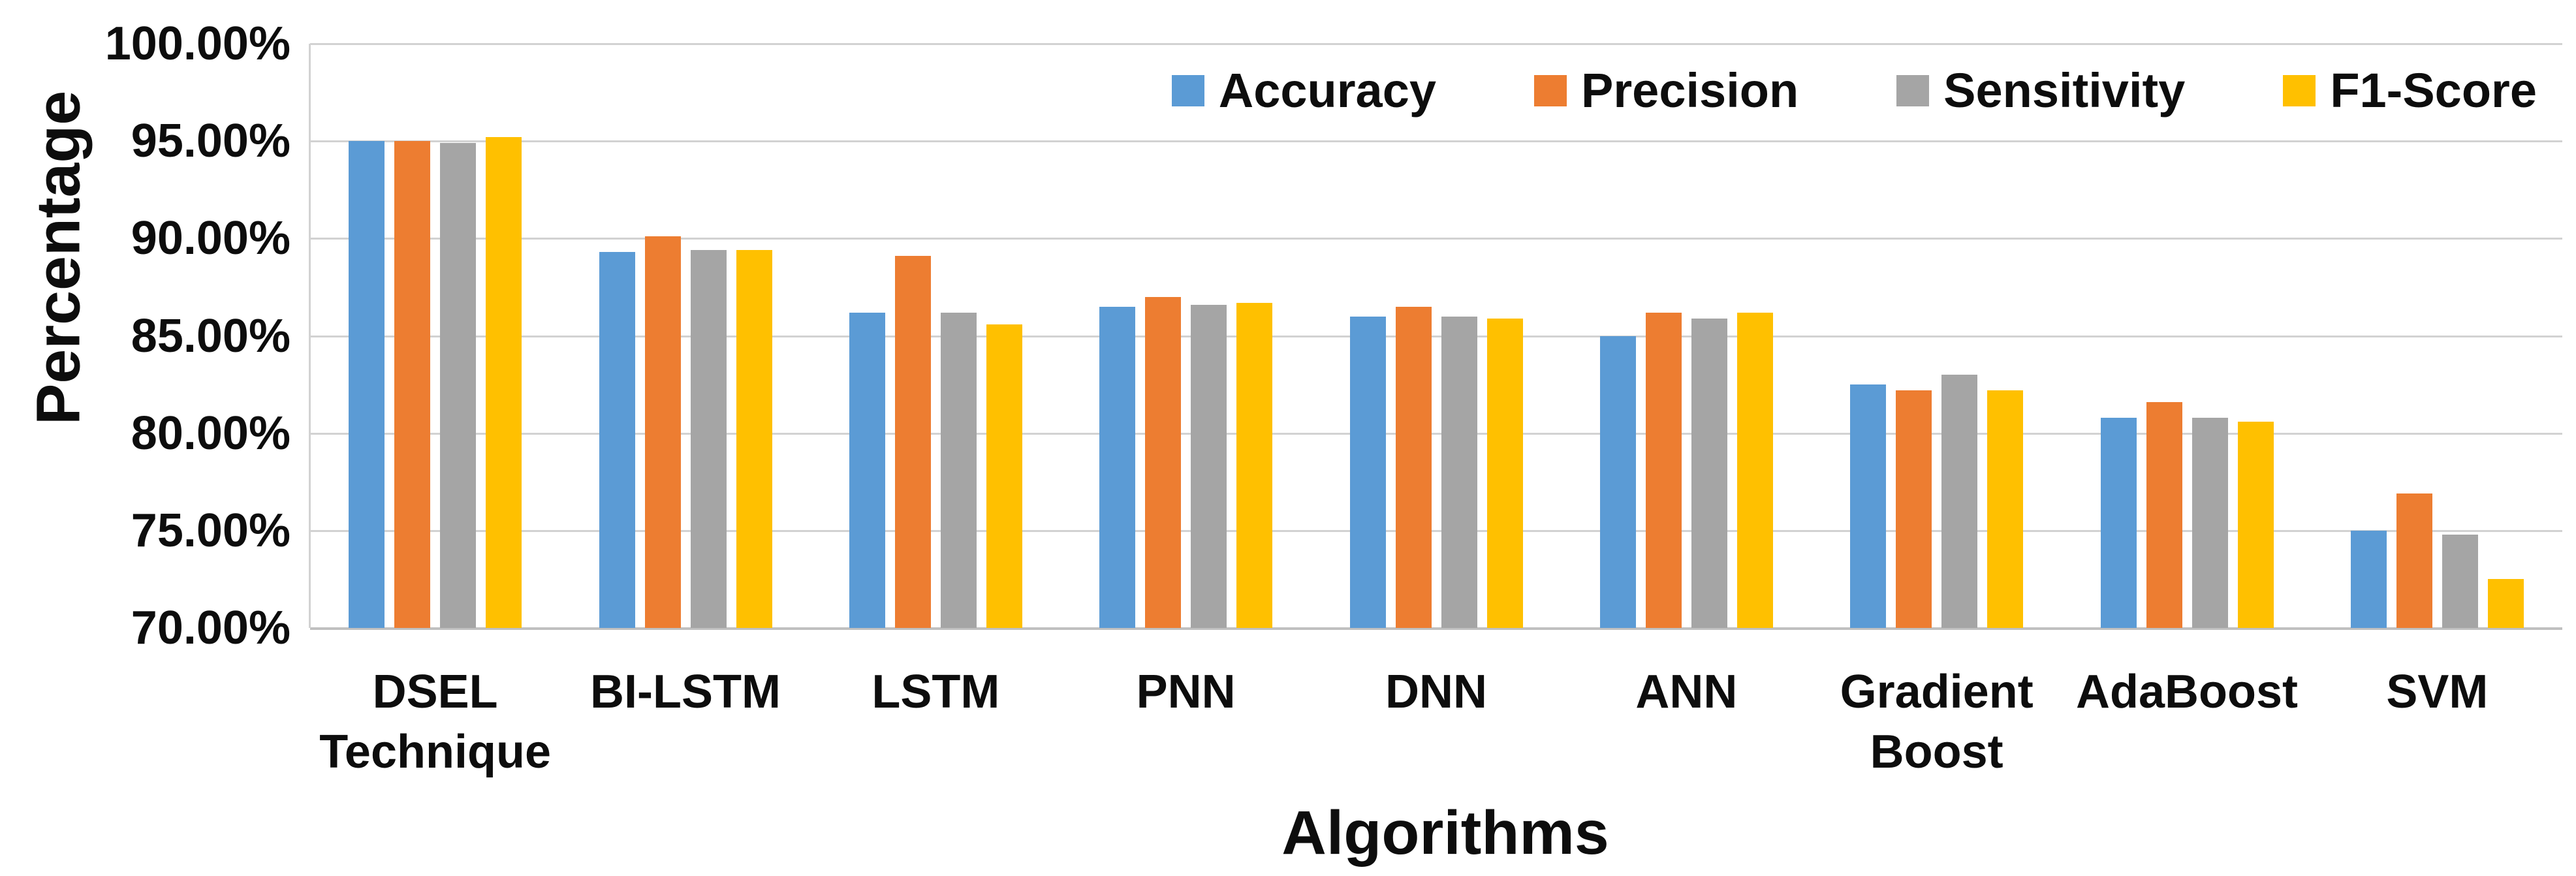  What do you see at coordinates (211, 239) in the screenshot?
I see `y-tick-label: 90.00%` at bounding box center [211, 239].